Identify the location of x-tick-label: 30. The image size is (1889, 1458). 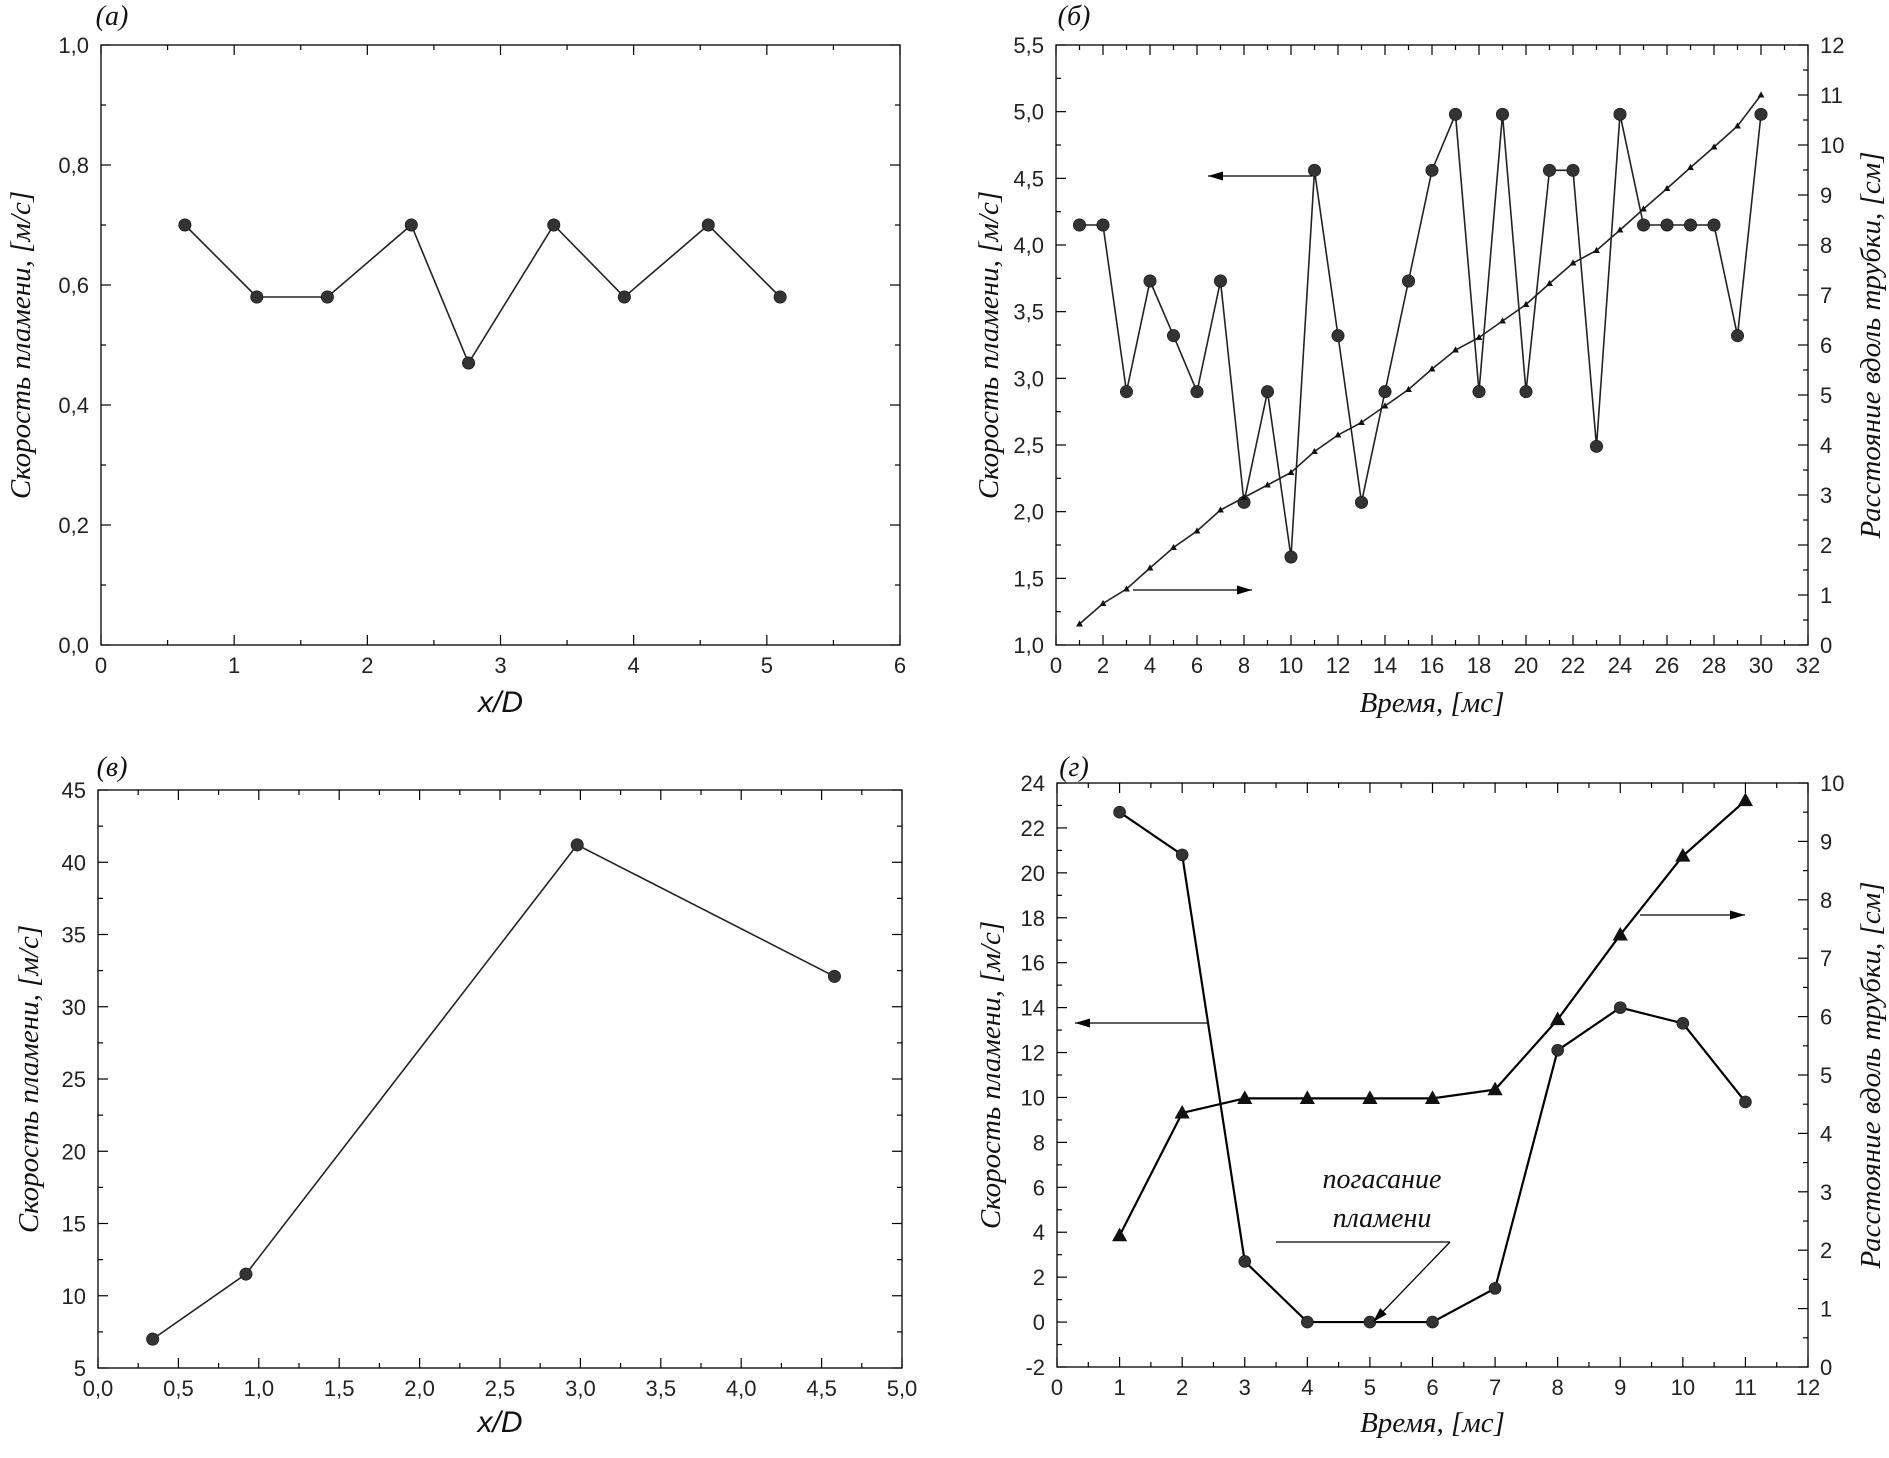
(1761, 665).